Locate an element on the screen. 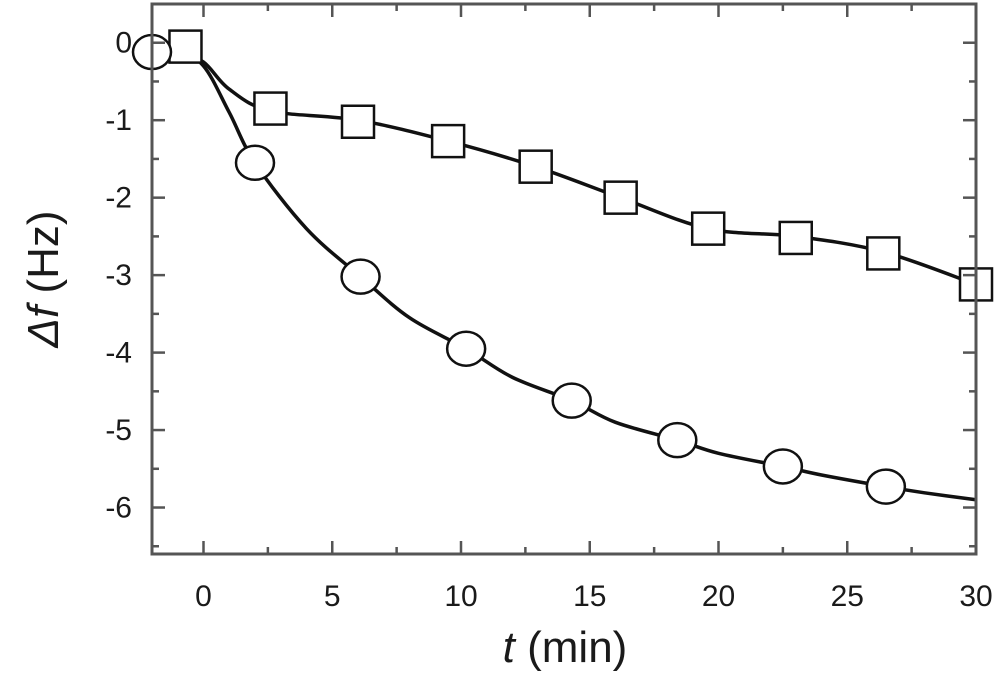 This screenshot has height=673, width=1000. y-tick-label: -3 is located at coordinates (118, 275).